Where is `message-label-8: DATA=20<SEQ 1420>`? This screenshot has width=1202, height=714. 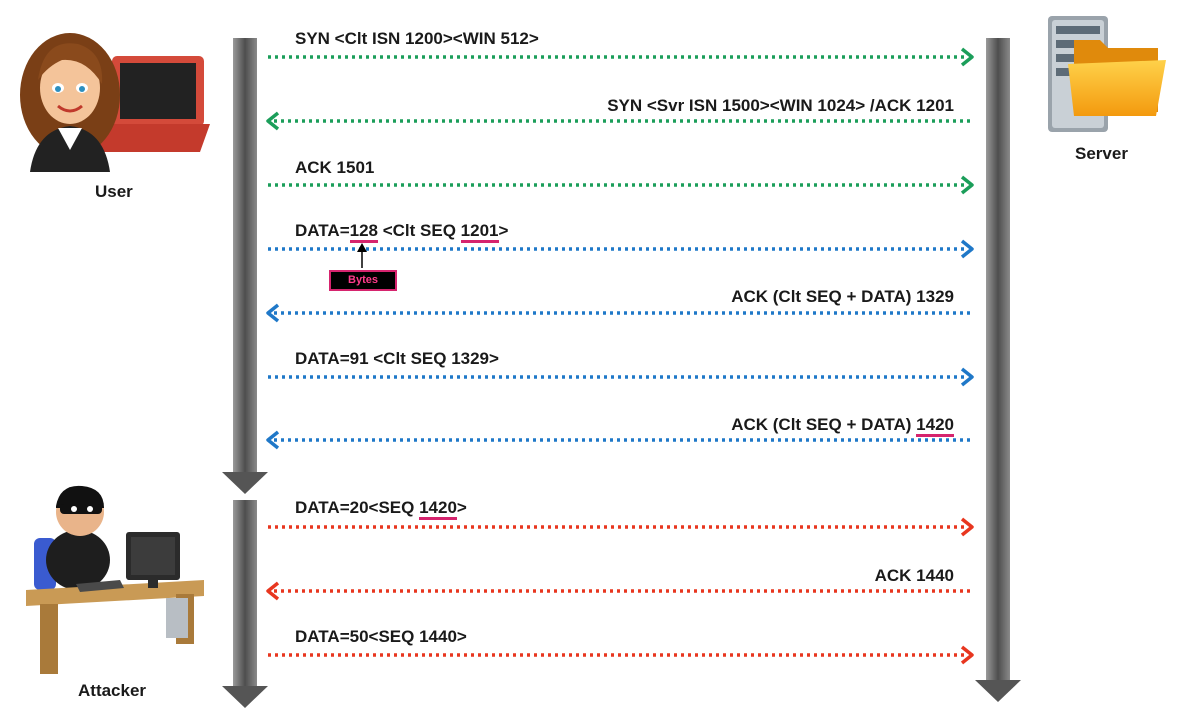 message-label-8: DATA=20<SEQ 1420> is located at coordinates (381, 509).